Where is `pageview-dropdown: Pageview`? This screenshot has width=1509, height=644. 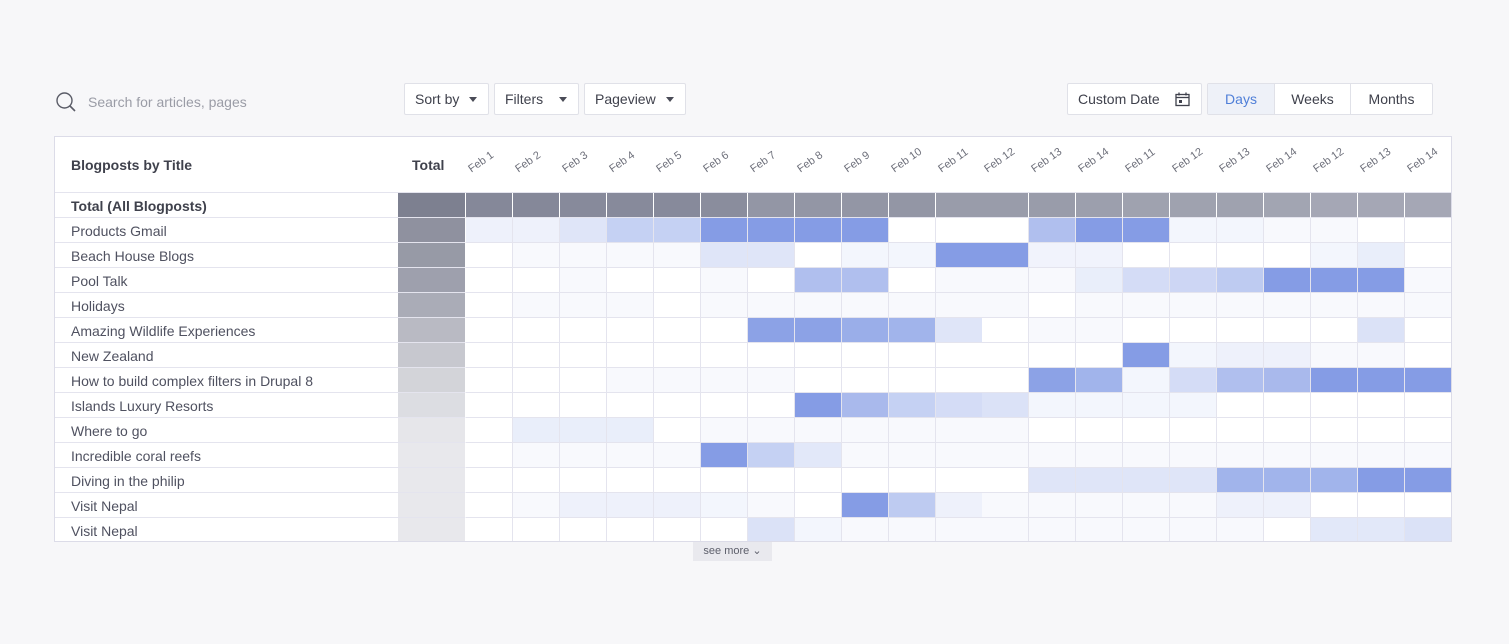 pageview-dropdown: Pageview is located at coordinates (635, 99).